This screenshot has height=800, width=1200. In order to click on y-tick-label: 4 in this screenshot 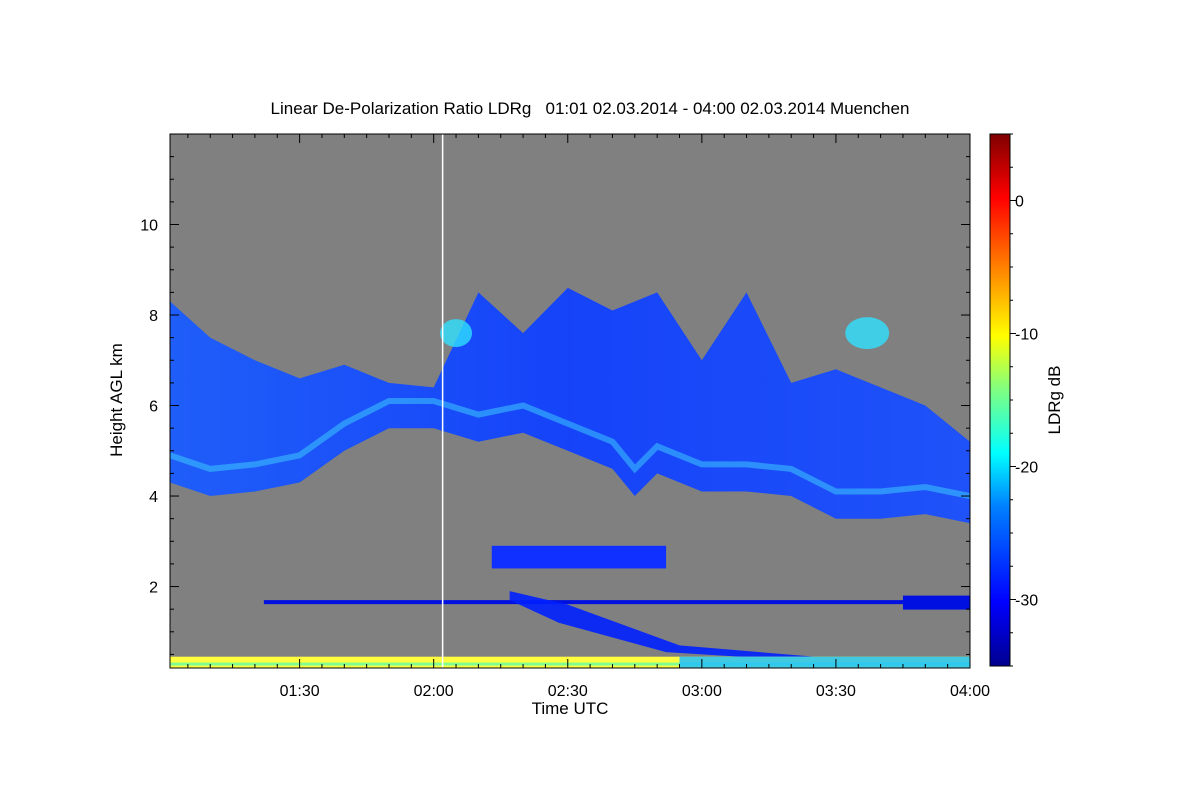, I will do `click(153, 497)`.